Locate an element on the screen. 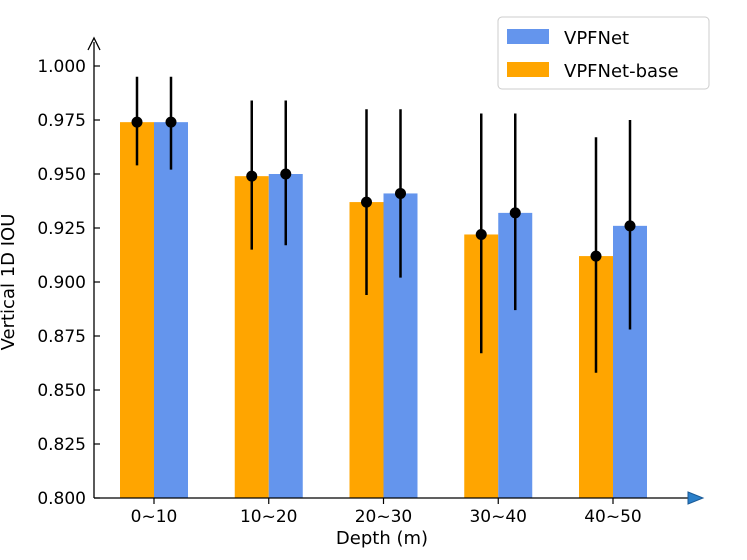 This screenshot has width=747, height=560. y-tick-label: 0.825 is located at coordinates (61, 445).